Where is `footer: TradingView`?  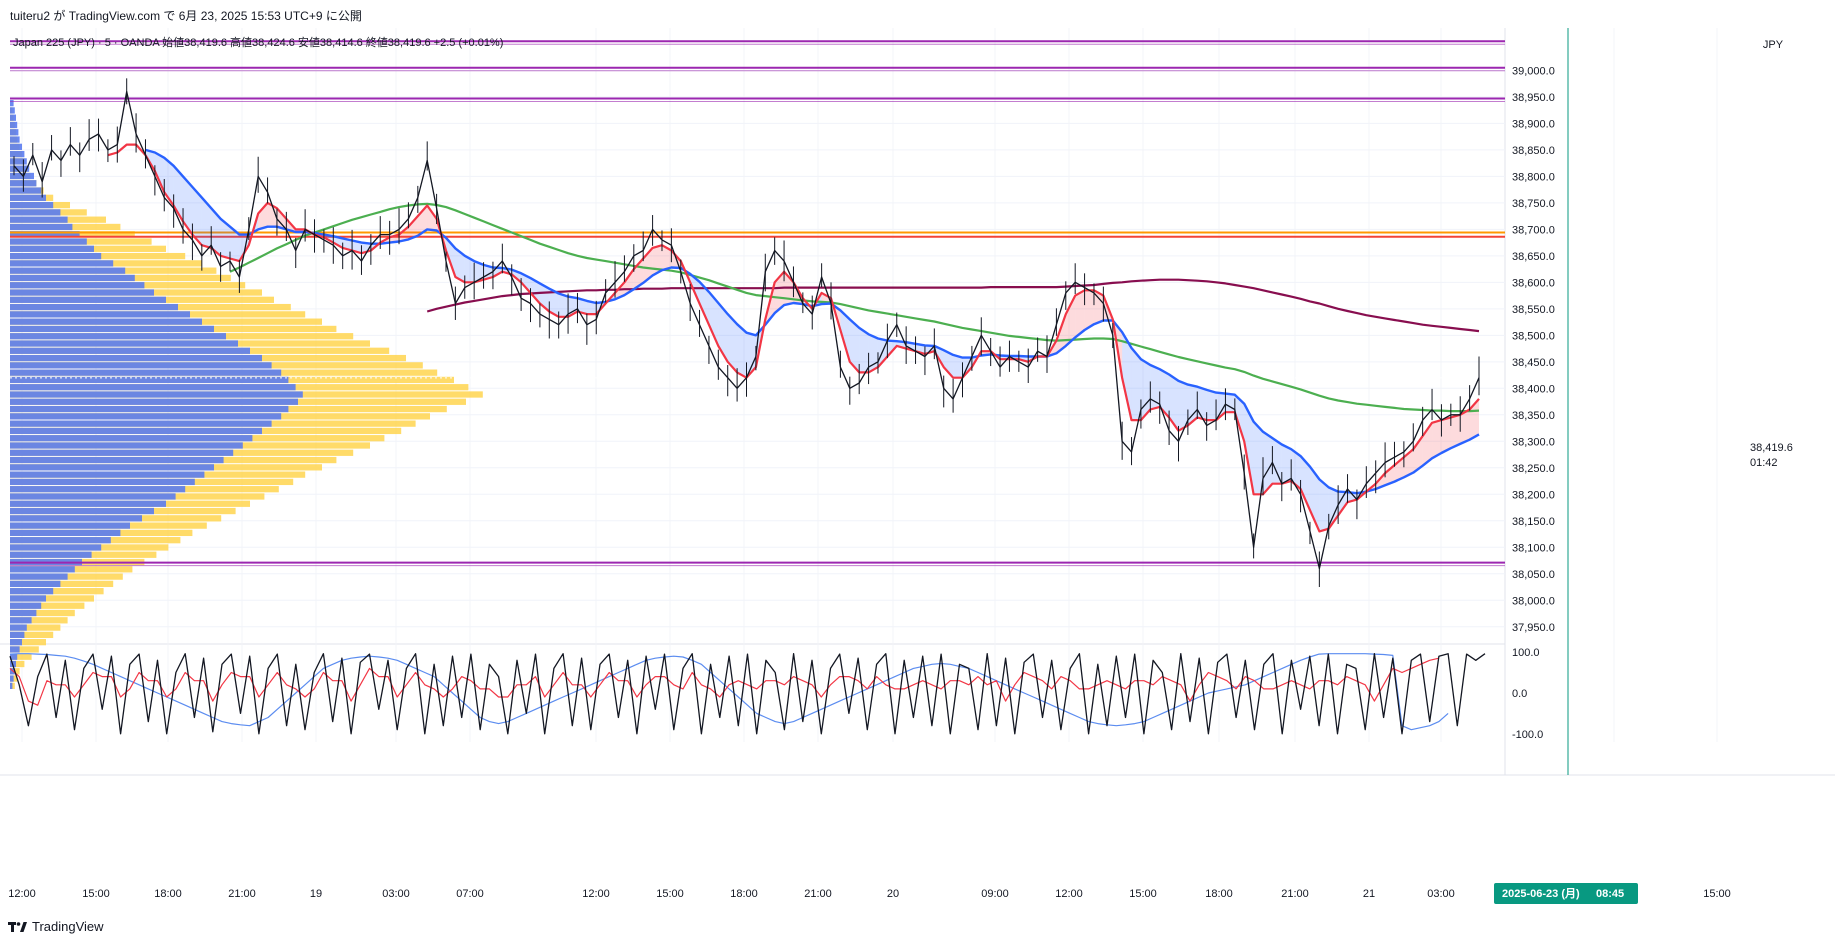
footer: TradingView is located at coordinates (917, 926).